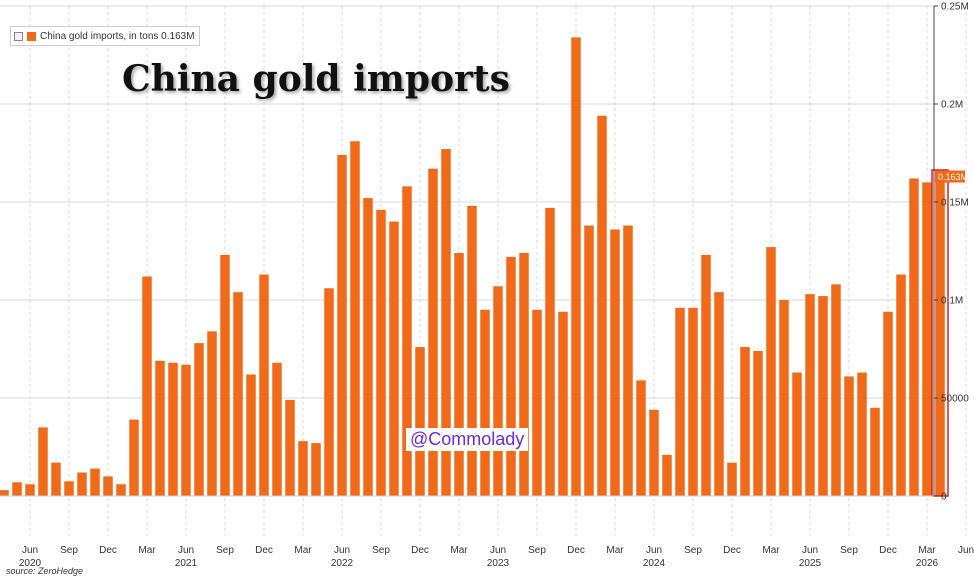  I want to click on last-value-label: 0.163M, so click(953, 177).